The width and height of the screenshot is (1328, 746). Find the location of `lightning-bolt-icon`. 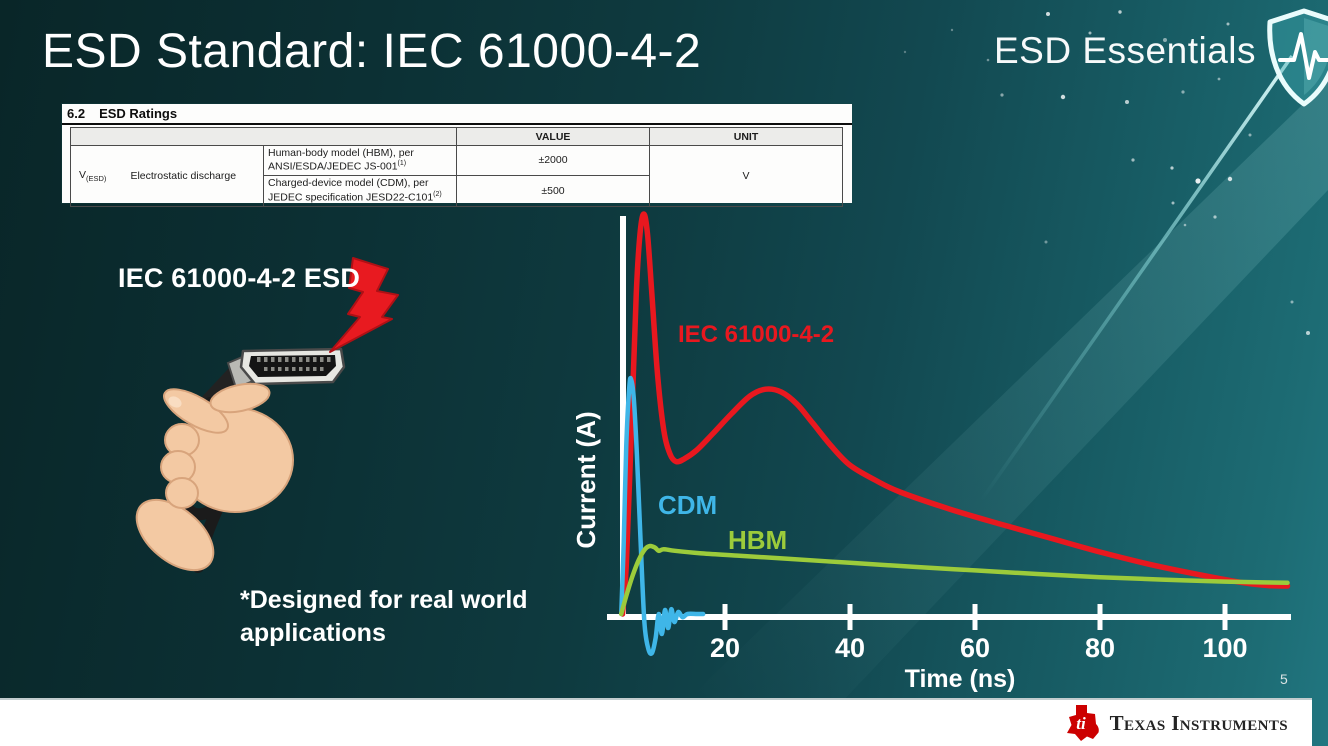

lightning-bolt-icon is located at coordinates (364, 305).